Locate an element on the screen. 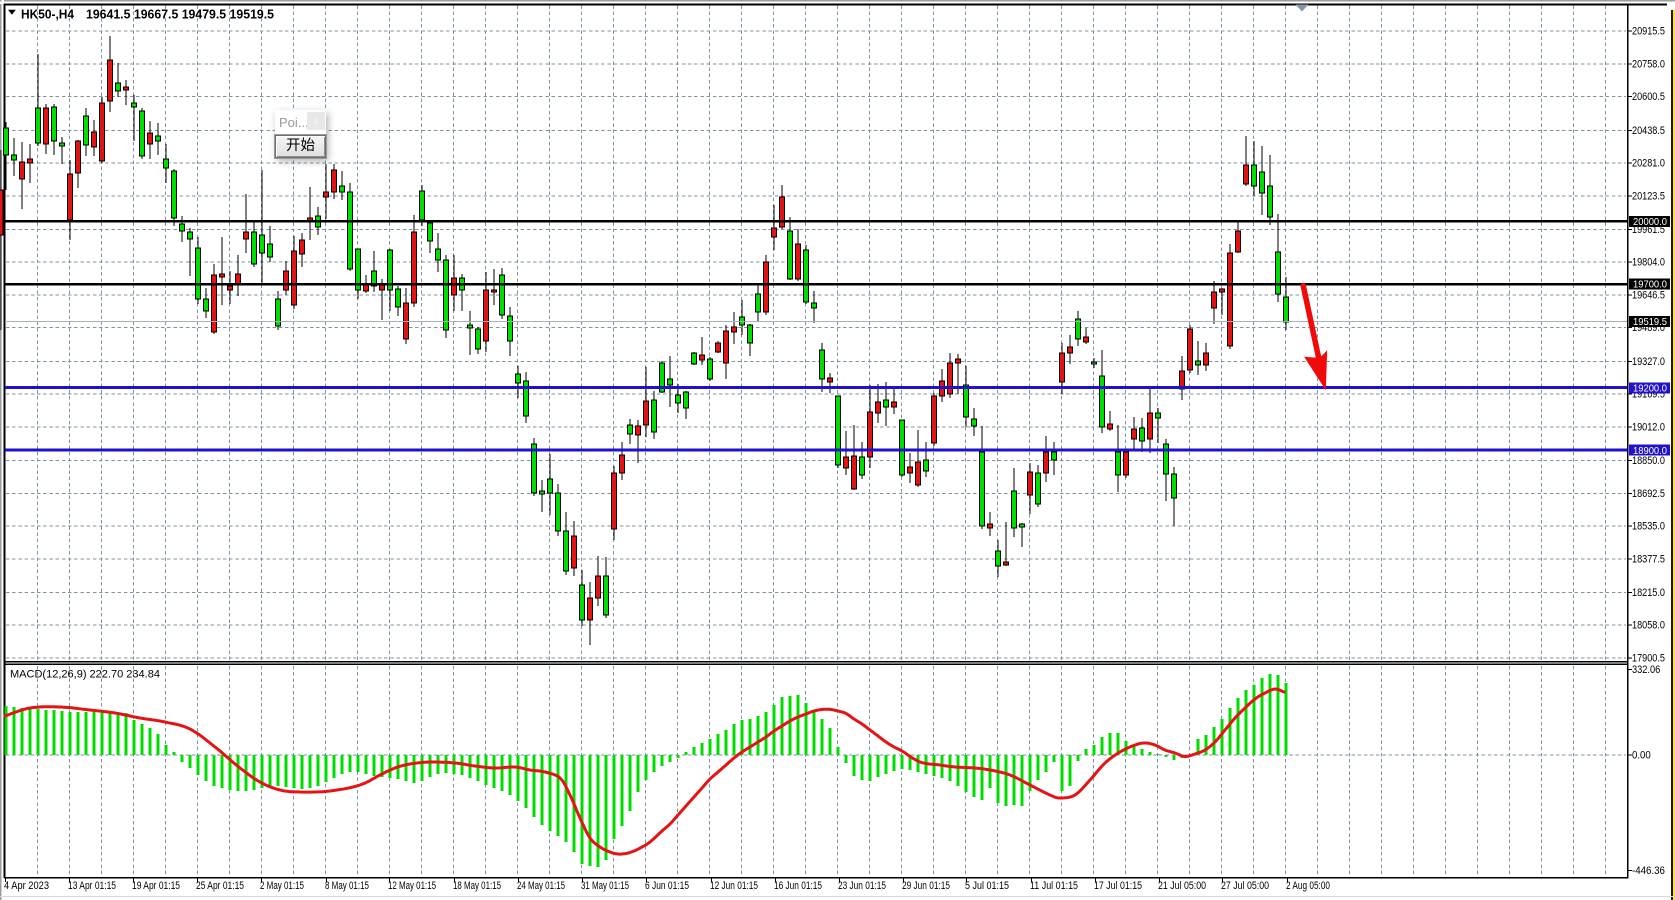  svg-text: 20281.0 is located at coordinates (1648, 164).